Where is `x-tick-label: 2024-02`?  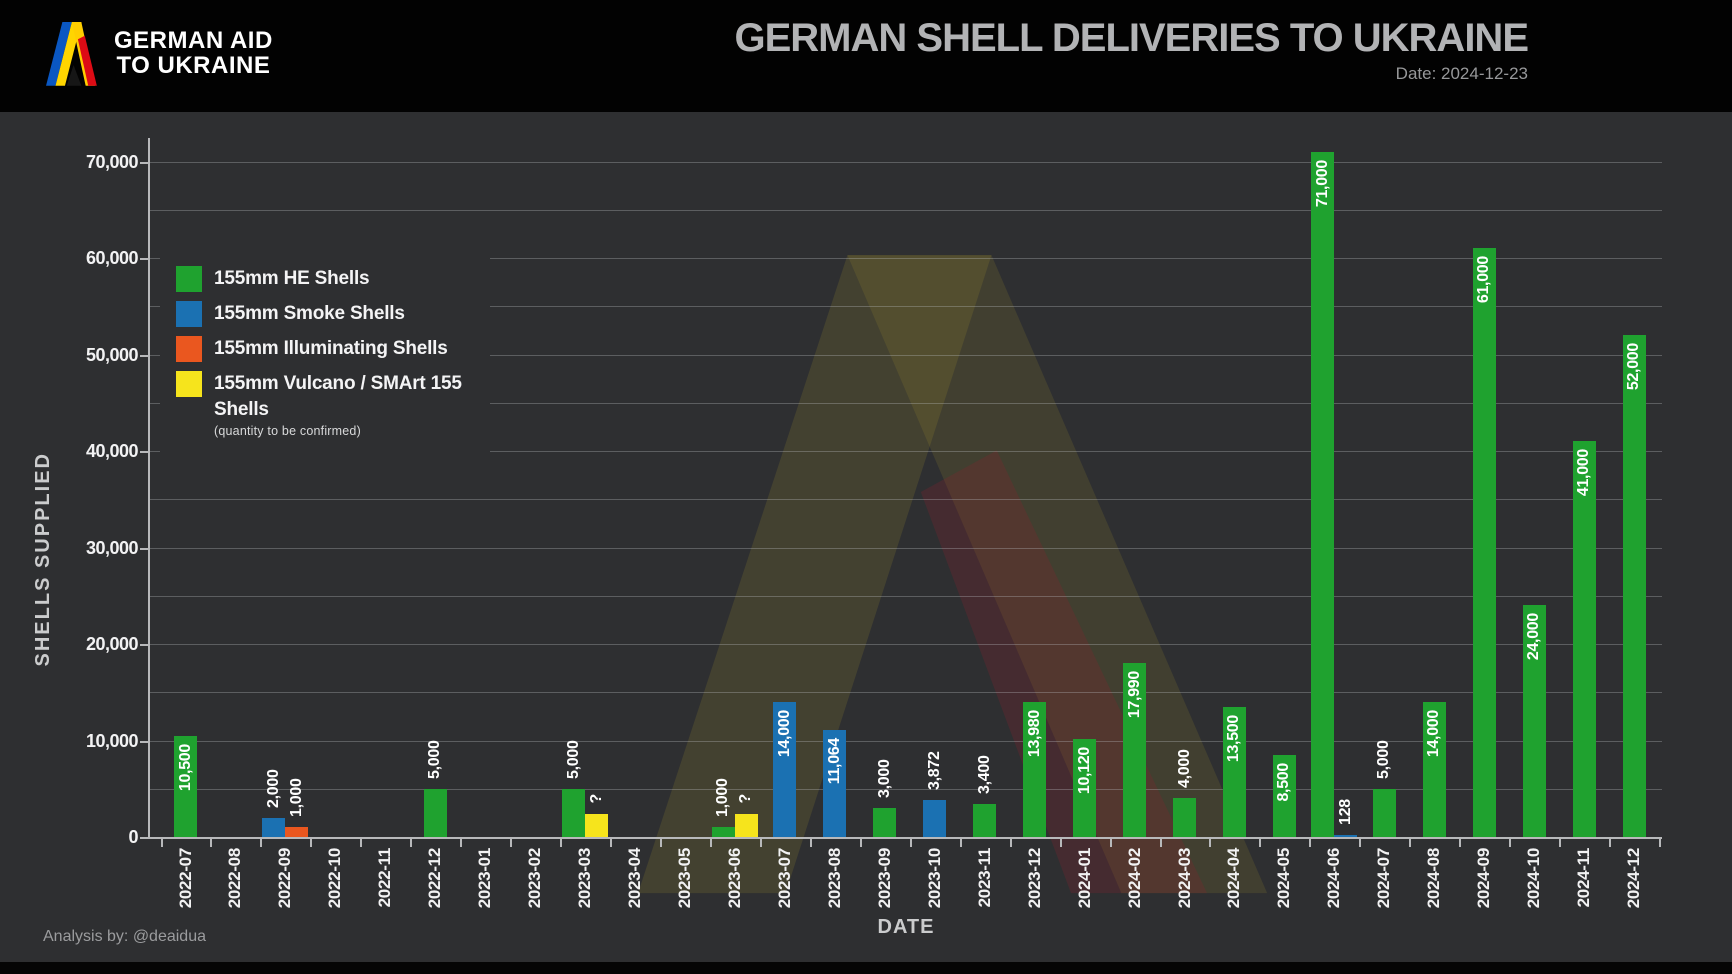 x-tick-label: 2024-02 is located at coordinates (1134, 878).